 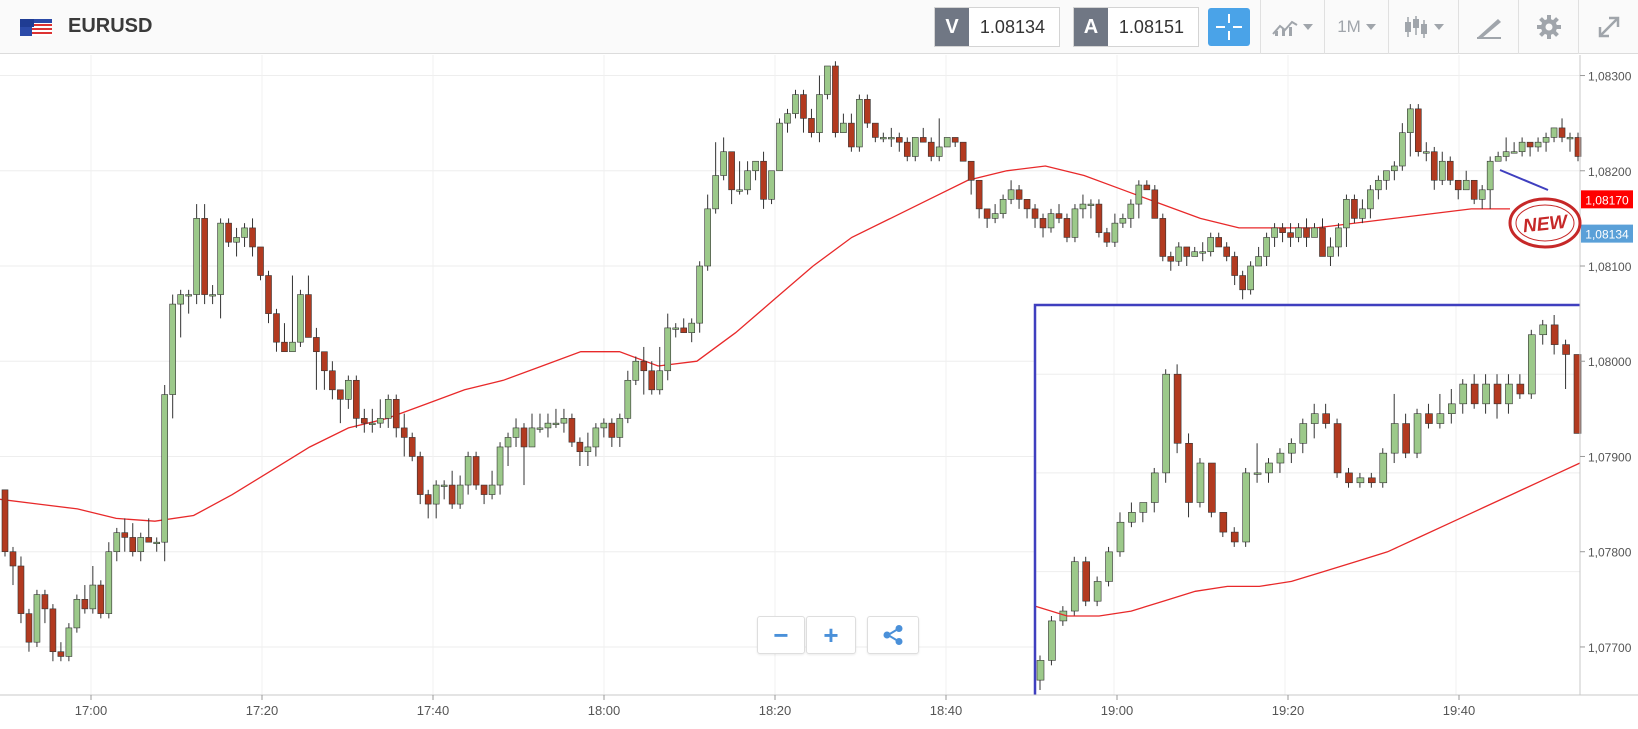 I want to click on chart-style-button, so click(x=1292, y=27).